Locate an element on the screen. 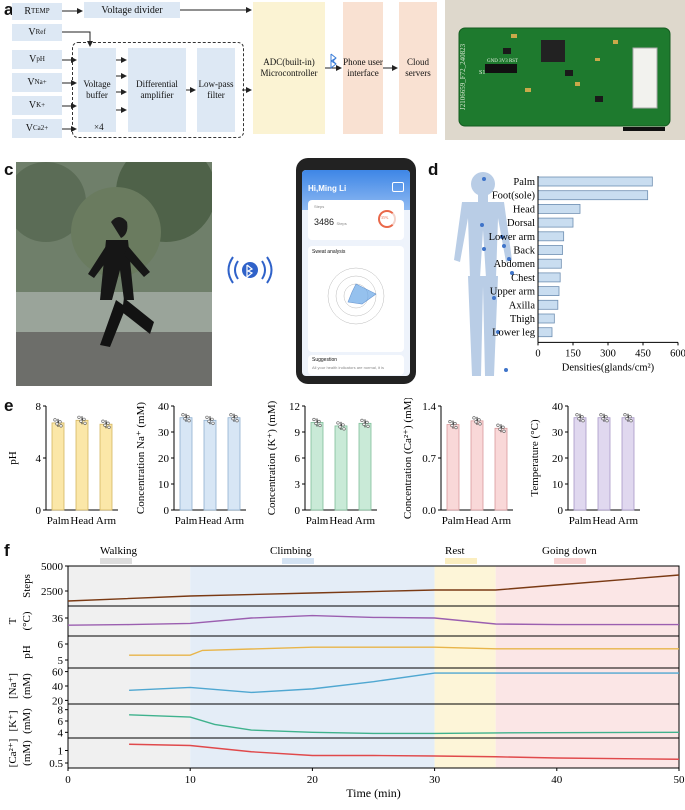  y-tick-label: 36 is located at coordinates (58, 619).